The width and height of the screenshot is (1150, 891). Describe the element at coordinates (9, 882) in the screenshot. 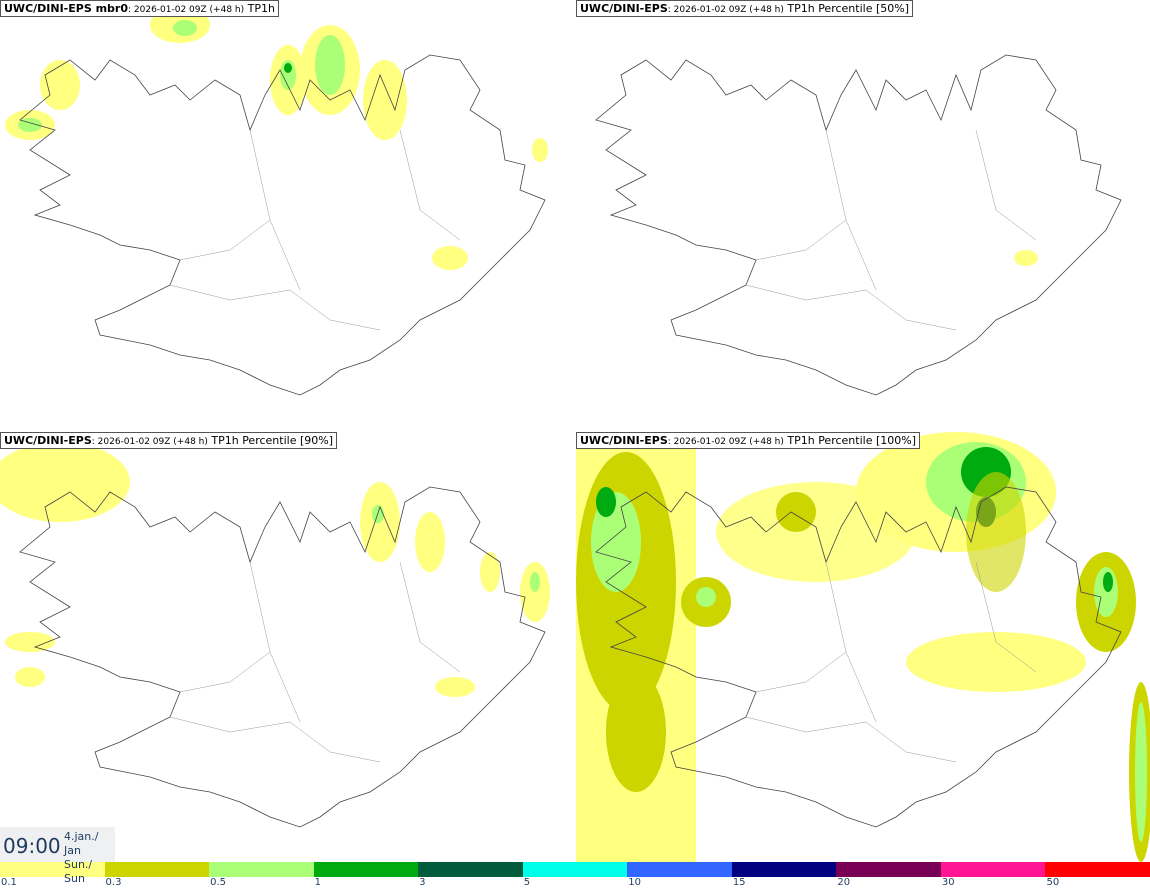

I see `colorbar-label: 0.1` at that location.